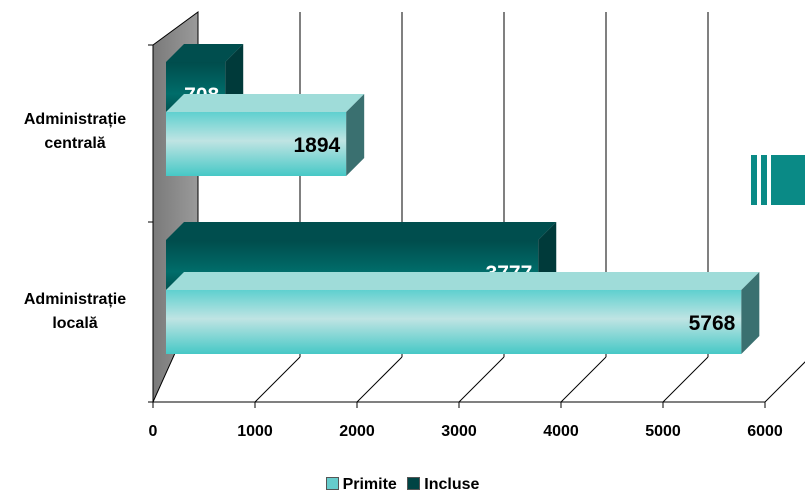 Image resolution: width=805 pixels, height=501 pixels. I want to click on x-tick-label: 0, so click(153, 431).